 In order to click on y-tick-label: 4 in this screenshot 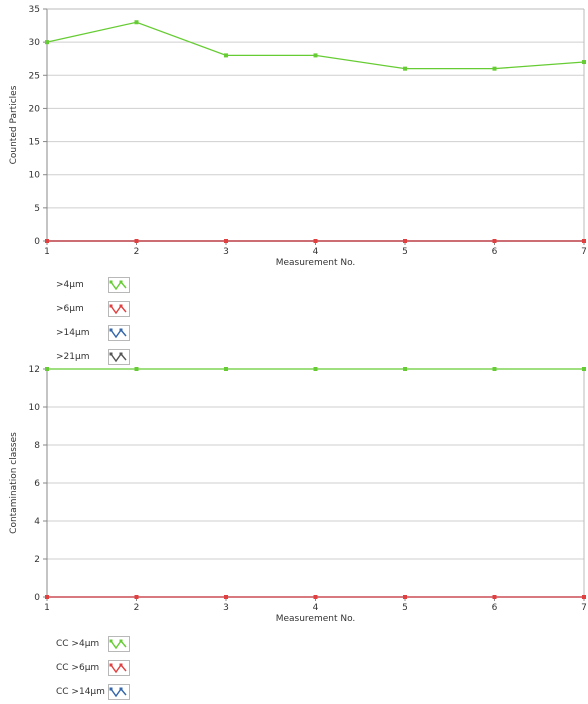, I will do `click(37, 522)`.